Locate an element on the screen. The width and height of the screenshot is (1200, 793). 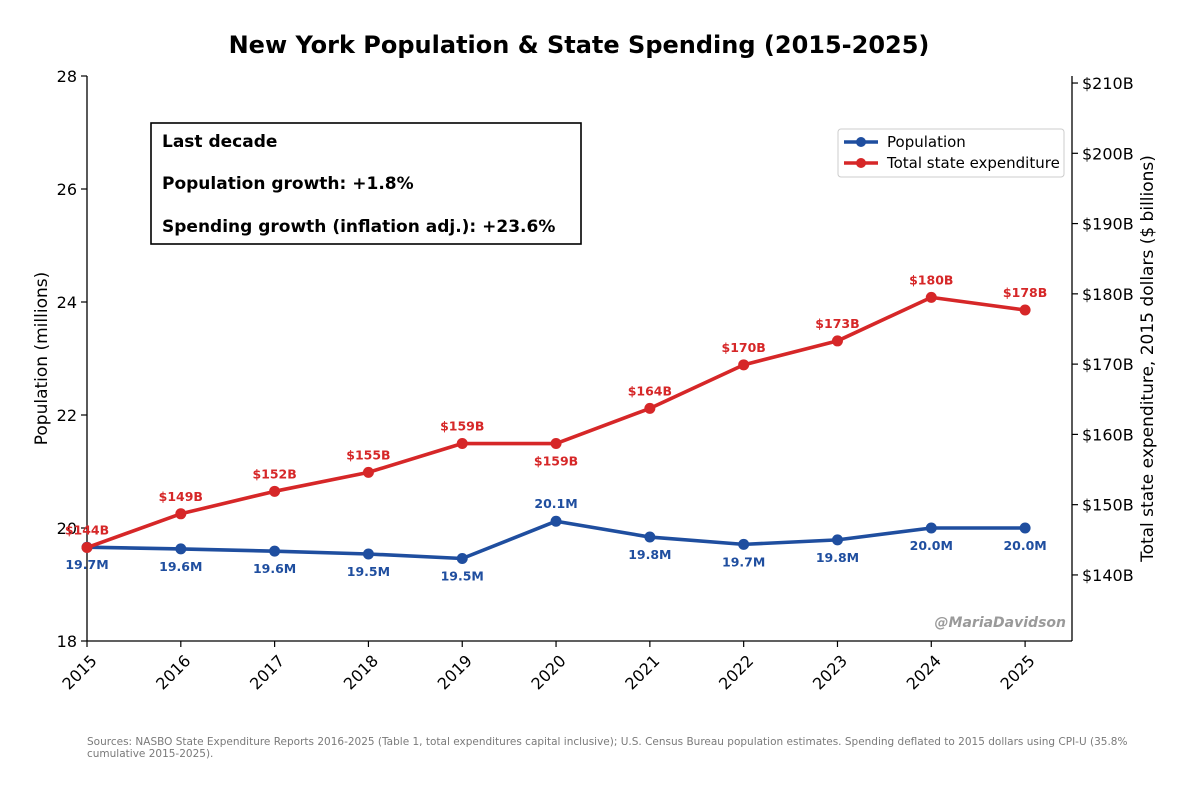
watermark: @MariaDavidson is located at coordinates (1000, 623).